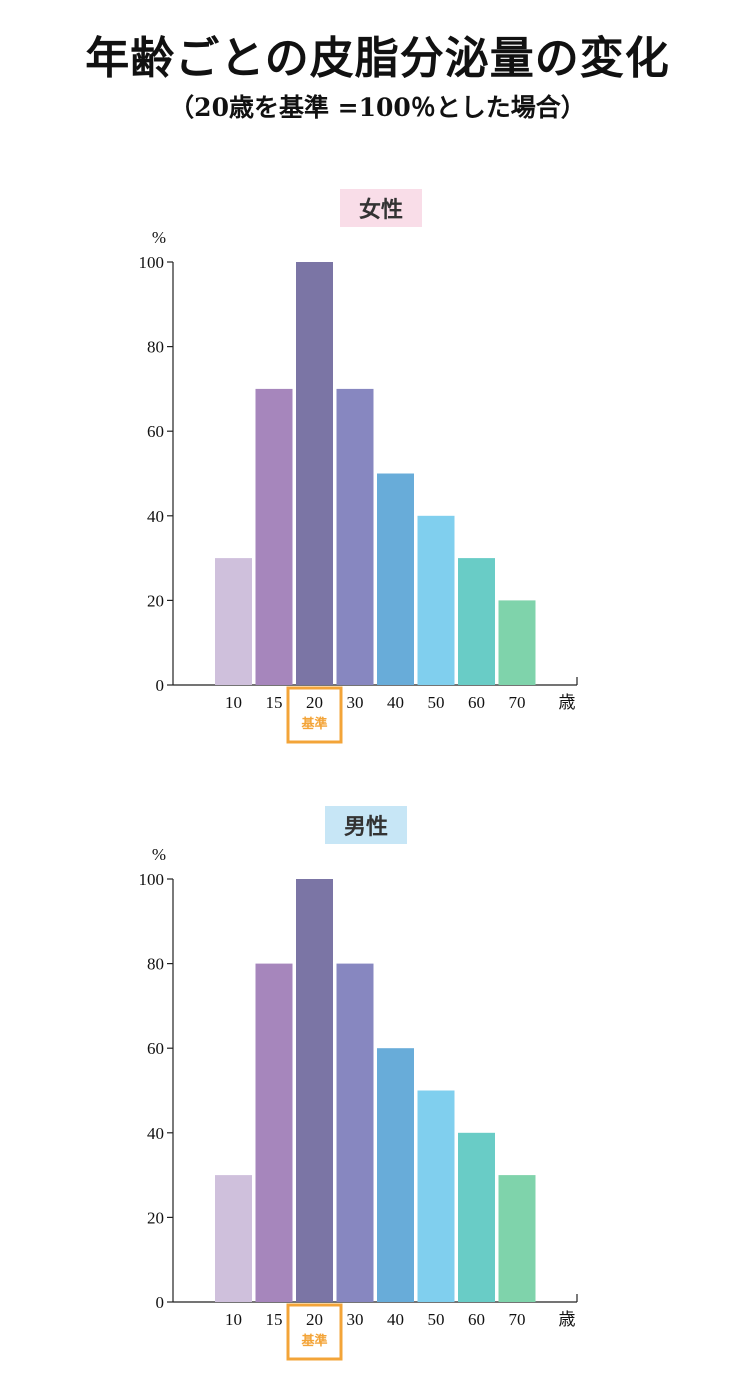 The image size is (755, 1396). What do you see at coordinates (436, 1319) in the screenshot?
I see `male-x-tick-label: 50` at bounding box center [436, 1319].